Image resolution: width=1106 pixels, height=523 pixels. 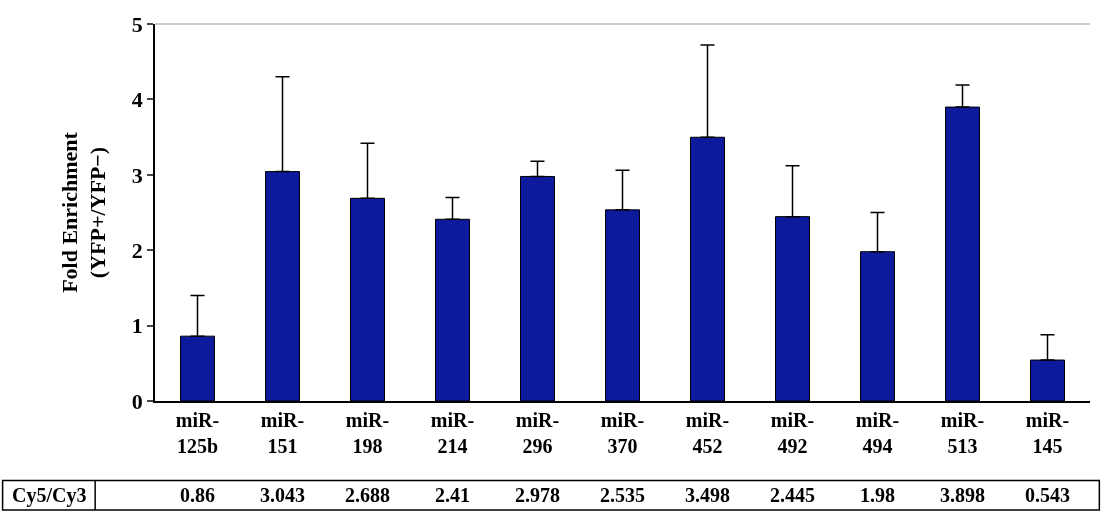 What do you see at coordinates (137, 100) in the screenshot?
I see `y-tick-label: 4` at bounding box center [137, 100].